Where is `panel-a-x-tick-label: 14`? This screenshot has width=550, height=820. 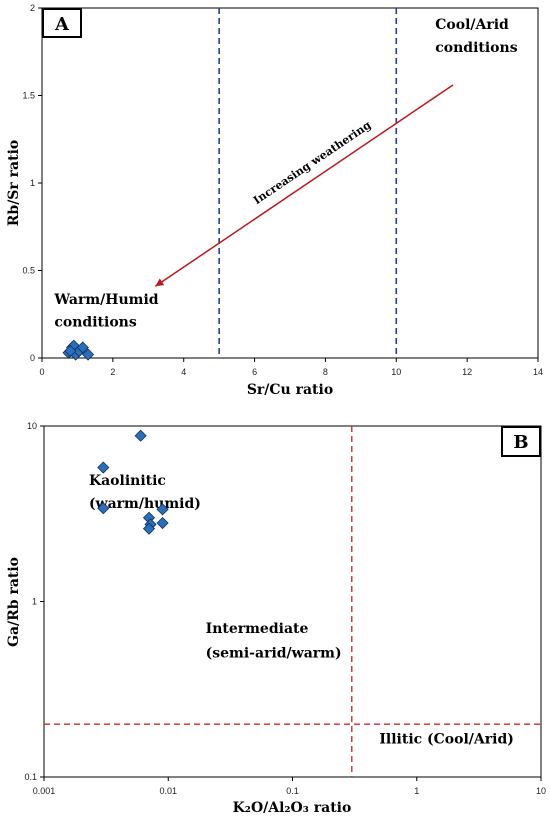
panel-a-x-tick-label: 14 is located at coordinates (538, 372).